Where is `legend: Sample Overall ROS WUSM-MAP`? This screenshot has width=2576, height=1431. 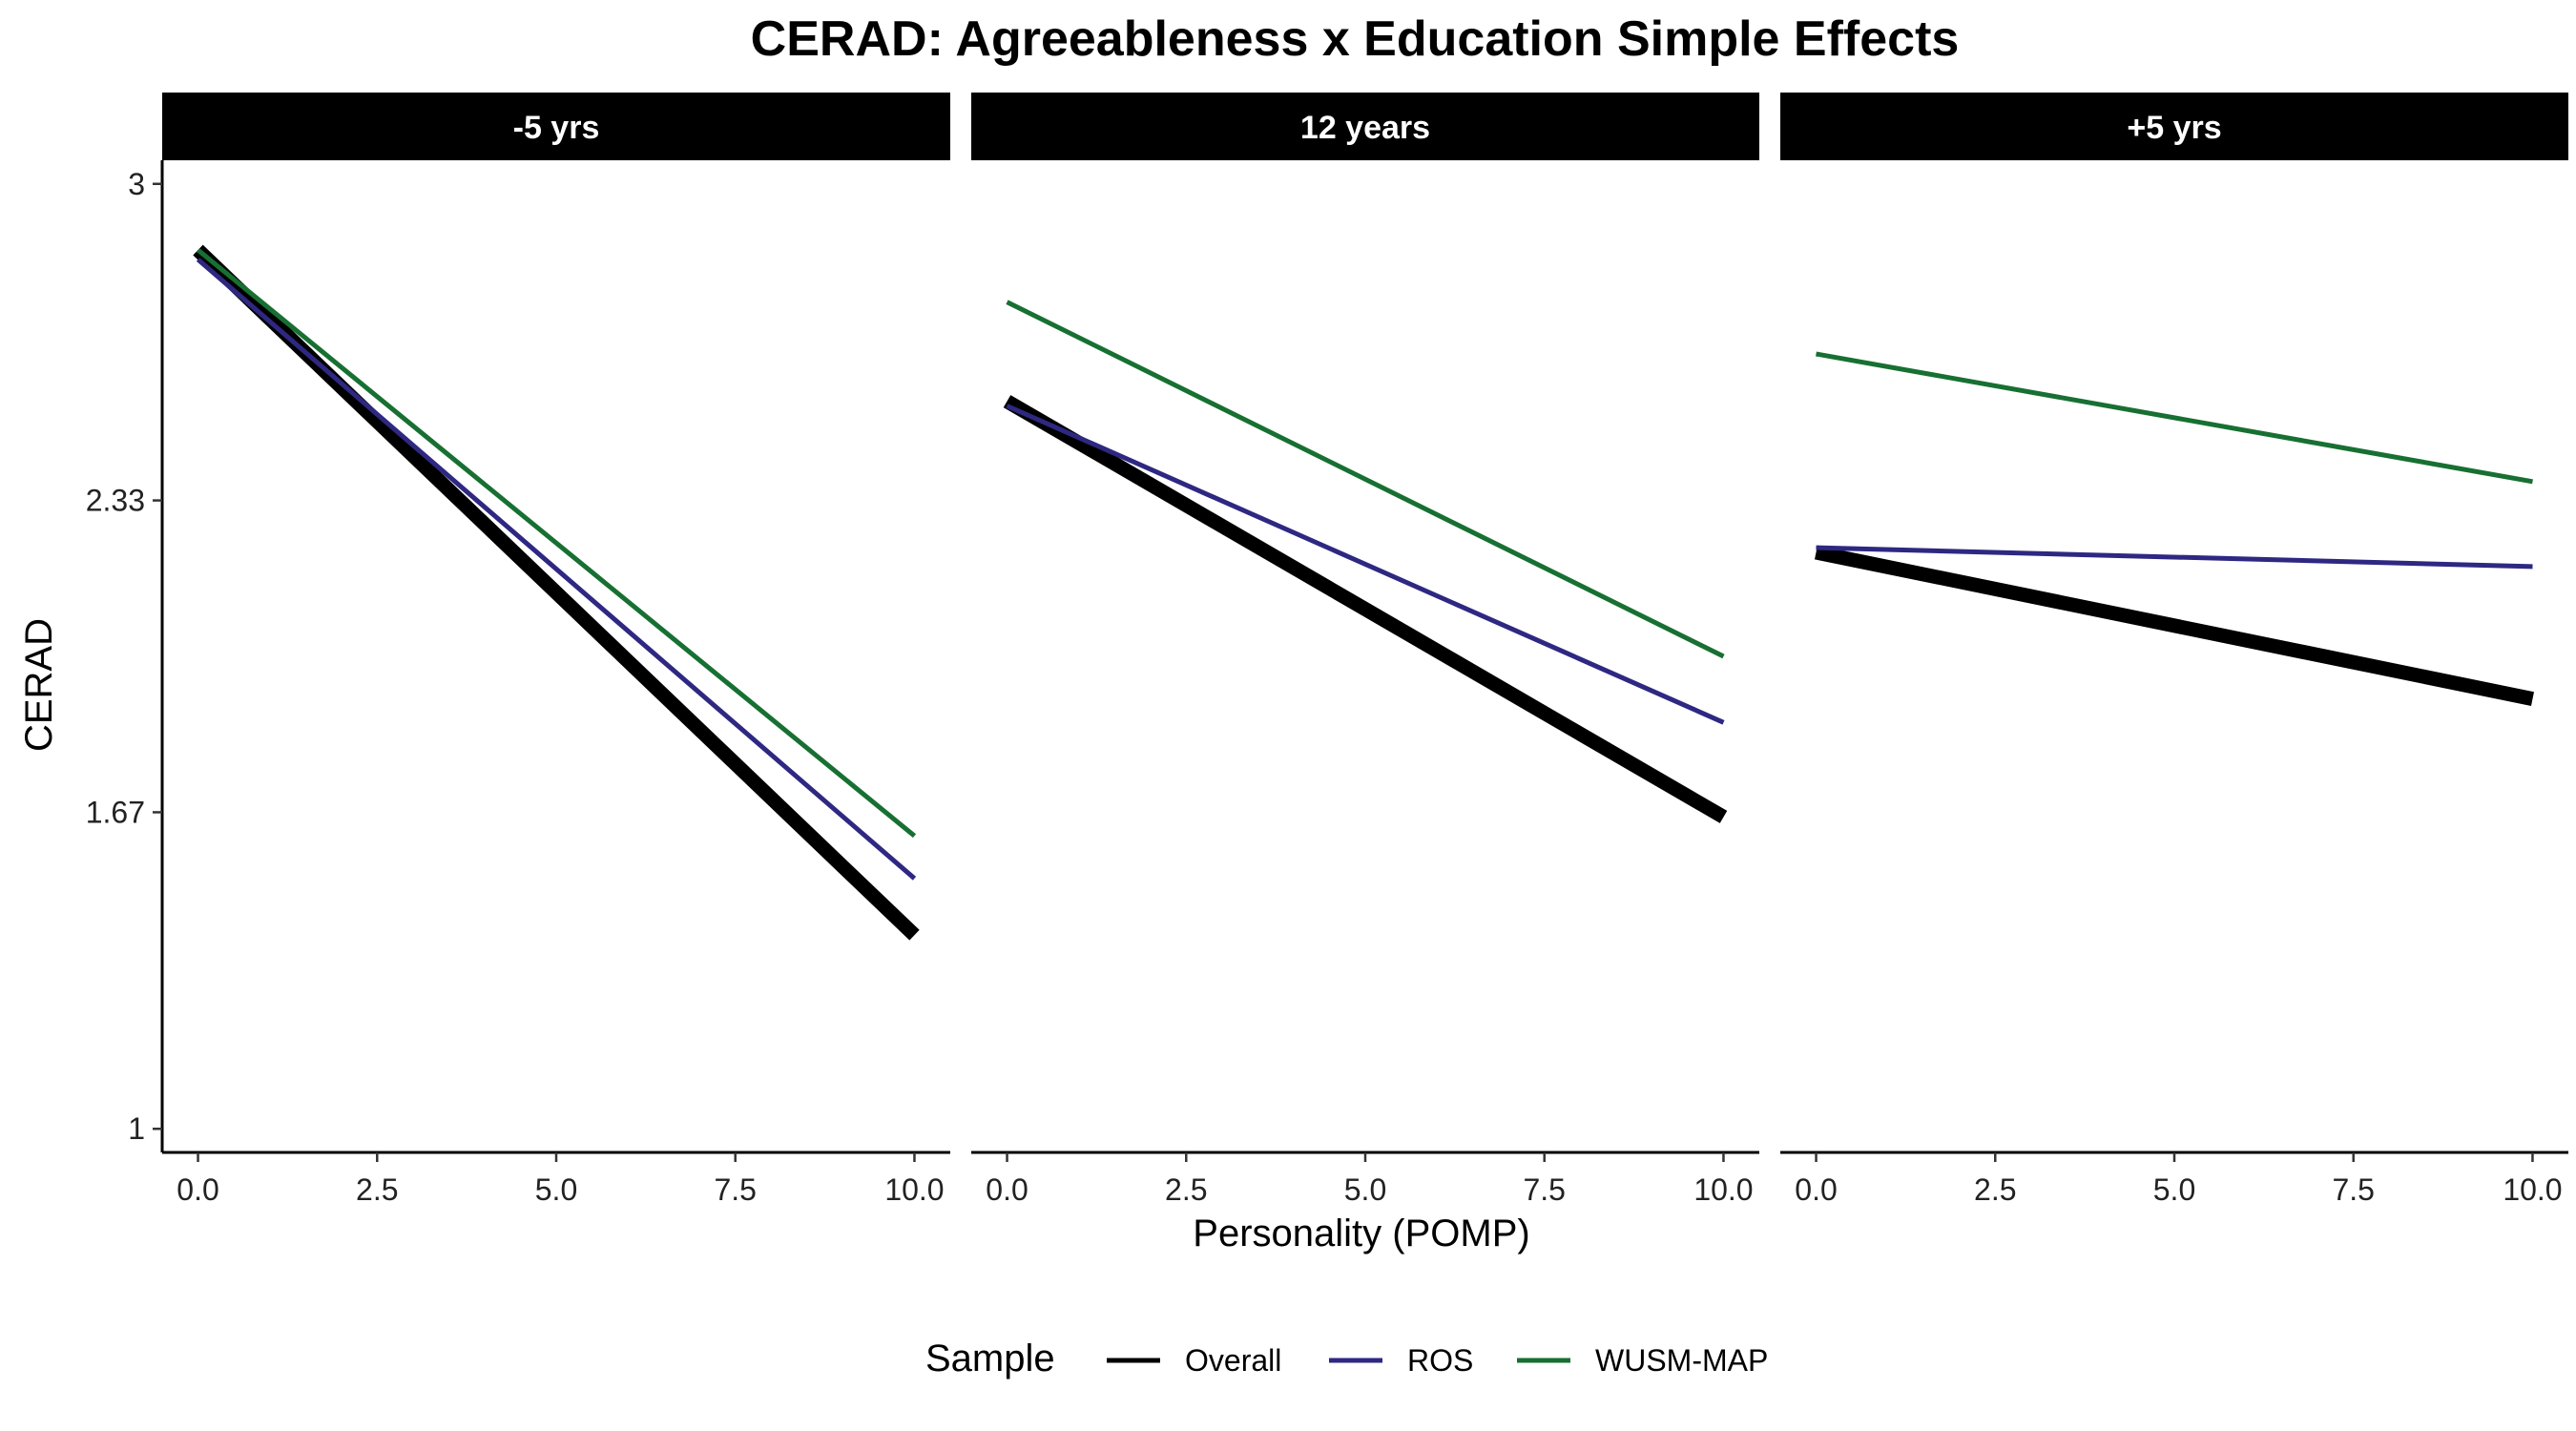
legend: Sample Overall ROS WUSM-MAP is located at coordinates (1346, 1358).